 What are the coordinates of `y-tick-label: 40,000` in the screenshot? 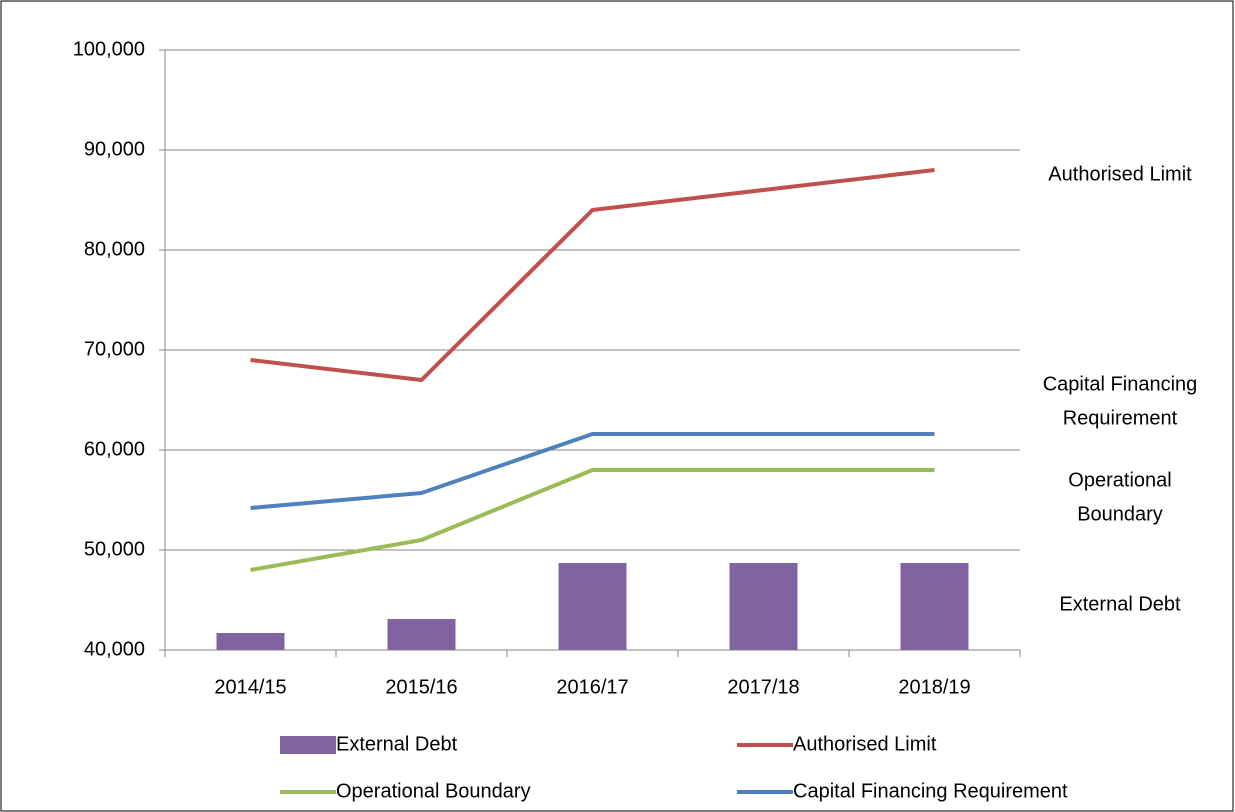 It's located at (114, 649).